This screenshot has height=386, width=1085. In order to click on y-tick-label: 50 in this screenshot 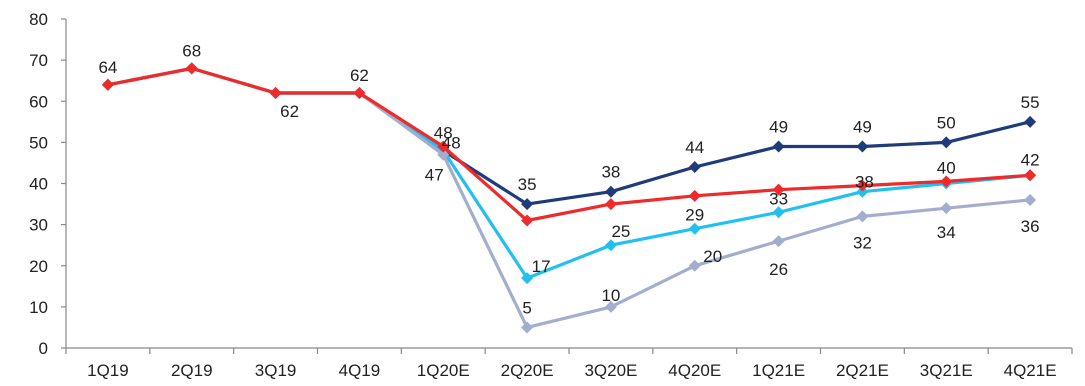, I will do `click(38, 142)`.